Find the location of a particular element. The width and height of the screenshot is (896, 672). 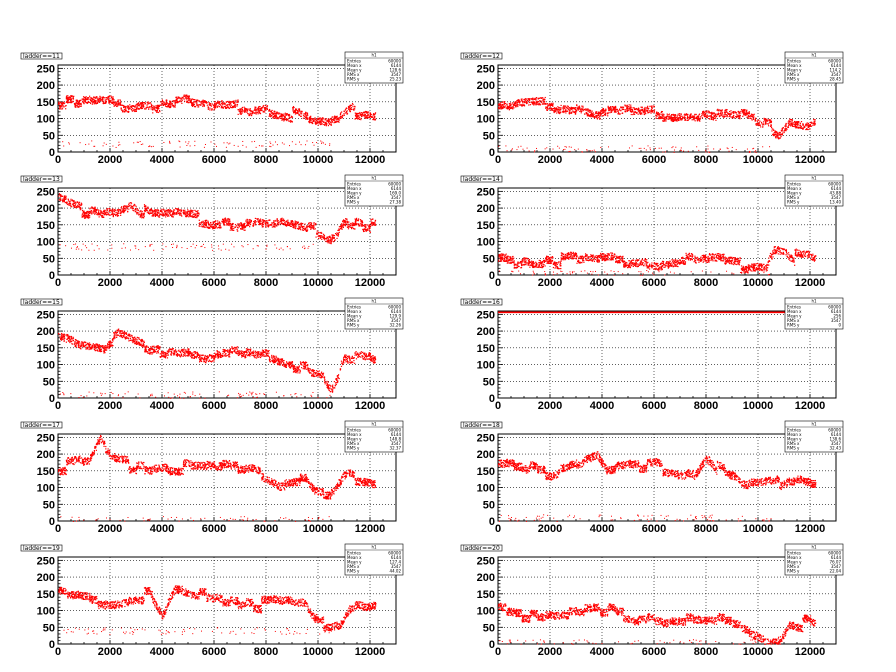

x-tick-label: 10000 is located at coordinates (758, 160).